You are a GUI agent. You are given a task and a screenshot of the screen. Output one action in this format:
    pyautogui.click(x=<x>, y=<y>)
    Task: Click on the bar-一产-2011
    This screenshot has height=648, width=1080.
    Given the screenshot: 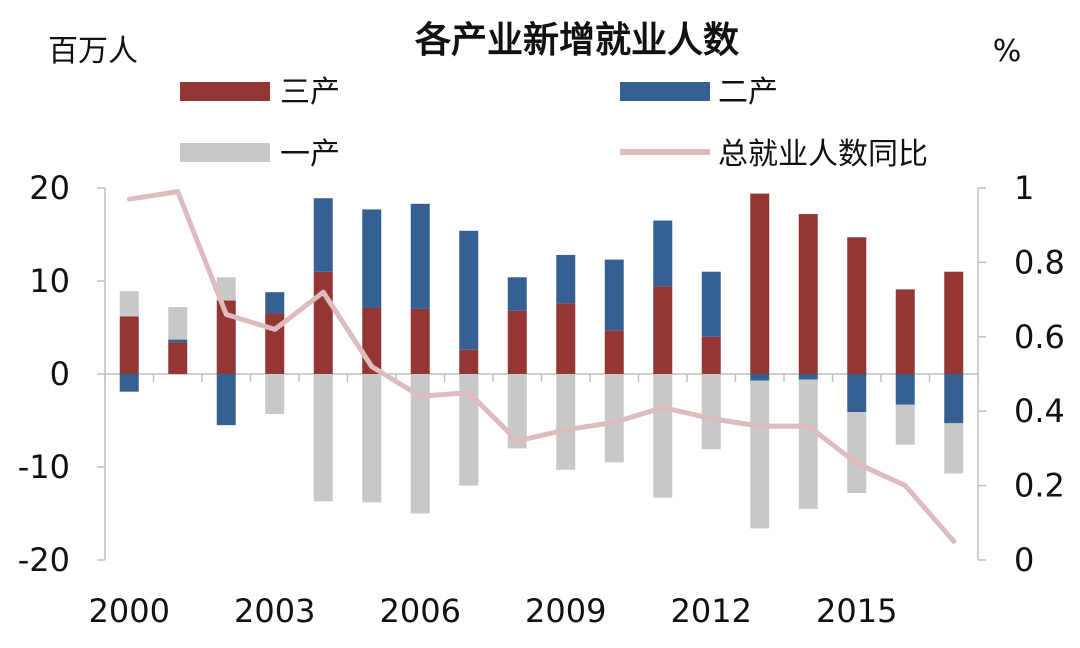 What is the action you would take?
    pyautogui.click(x=663, y=436)
    